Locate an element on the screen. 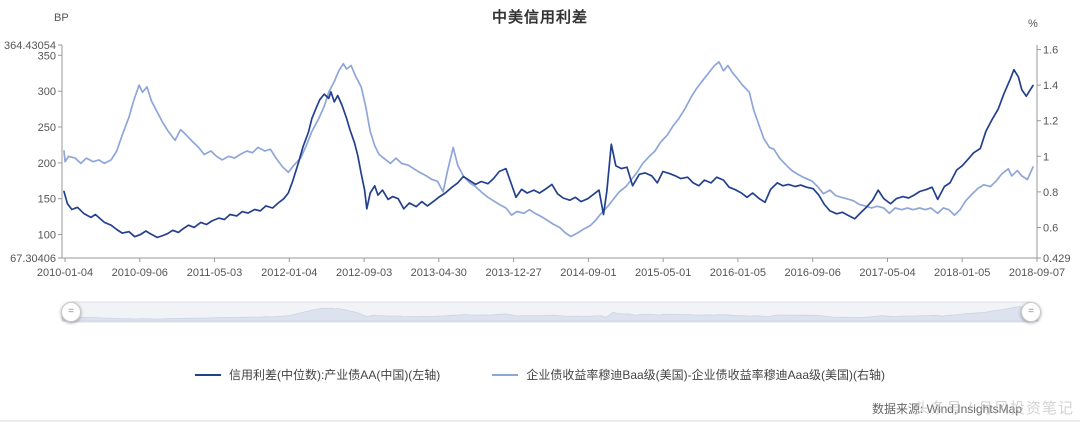 The image size is (1080, 422). svg-text: 67.30406 is located at coordinates (33, 259).